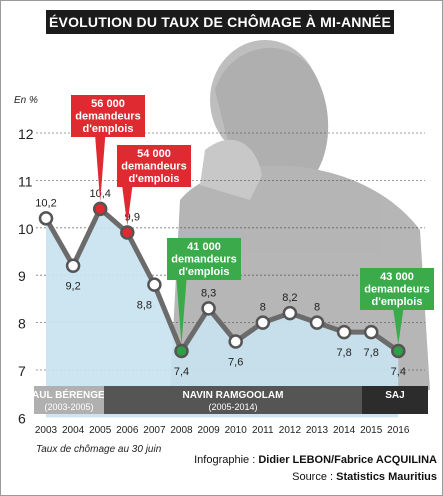 This screenshot has width=443, height=496. Describe the element at coordinates (347, 460) in the screenshot. I see `credit-names: Didier LEBON/Fabrice ACQUILINA` at that location.